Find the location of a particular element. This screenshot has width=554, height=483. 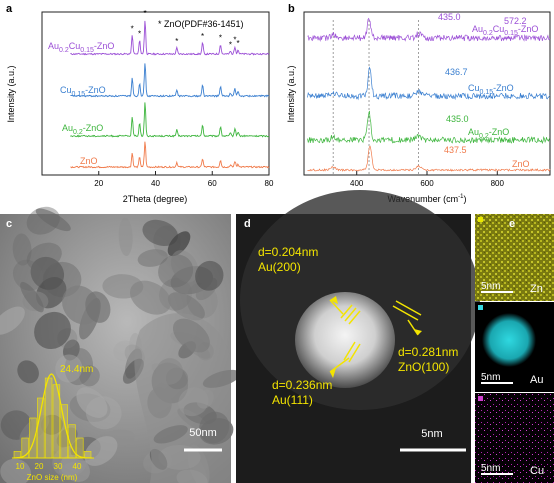

a-xtick-label: 80 is located at coordinates (269, 183).